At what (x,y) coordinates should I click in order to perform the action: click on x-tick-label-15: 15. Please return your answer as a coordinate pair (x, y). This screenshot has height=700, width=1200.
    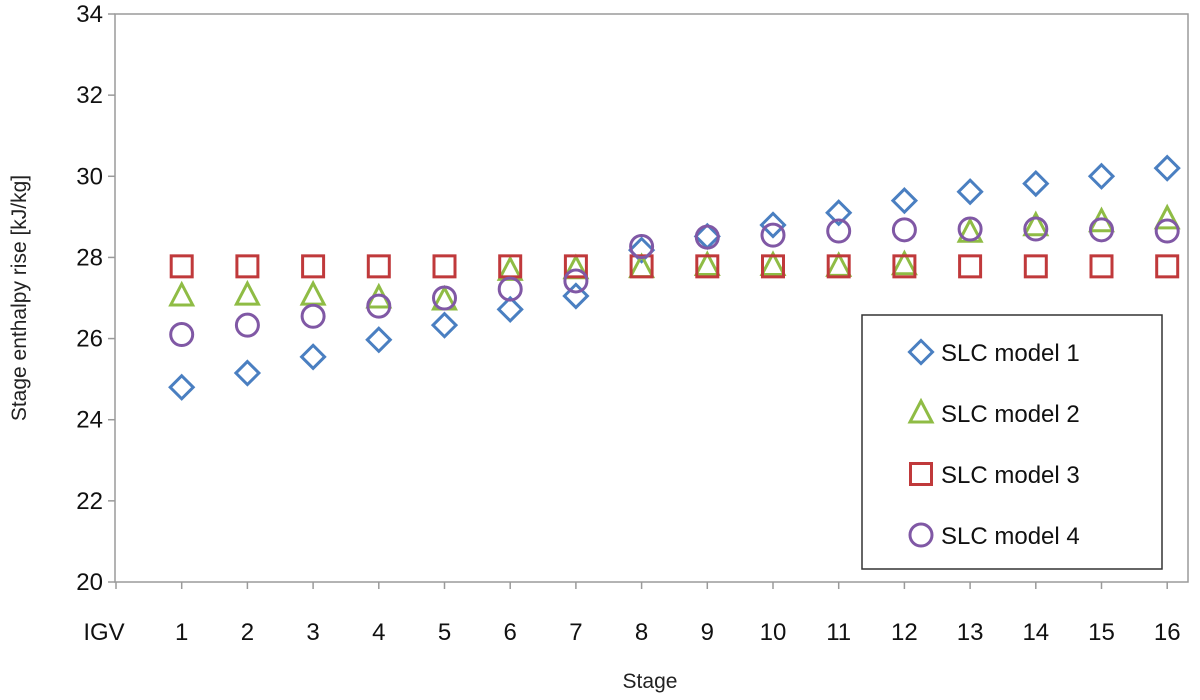
    Looking at the image, I should click on (1101, 632).